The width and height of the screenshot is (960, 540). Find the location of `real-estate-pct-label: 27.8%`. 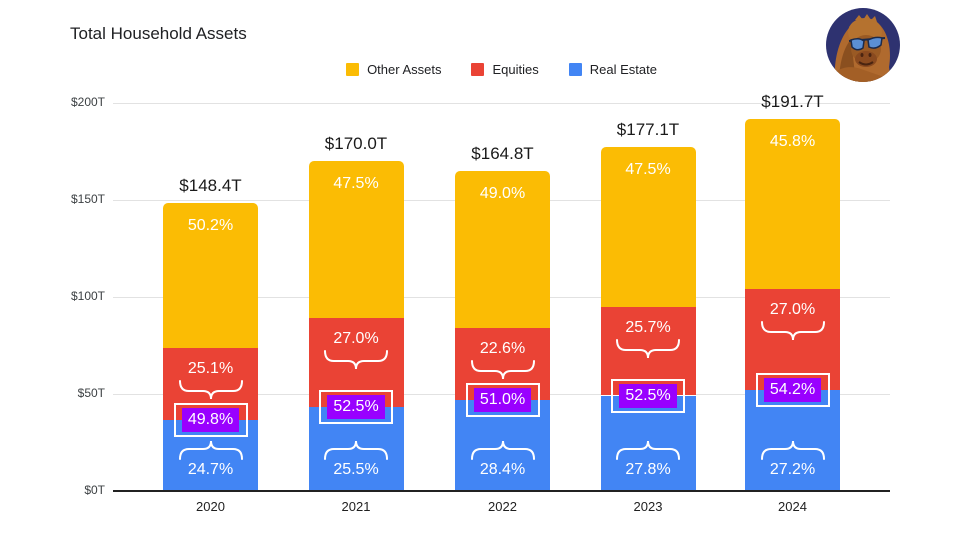

real-estate-pct-label: 27.8% is located at coordinates (648, 469).